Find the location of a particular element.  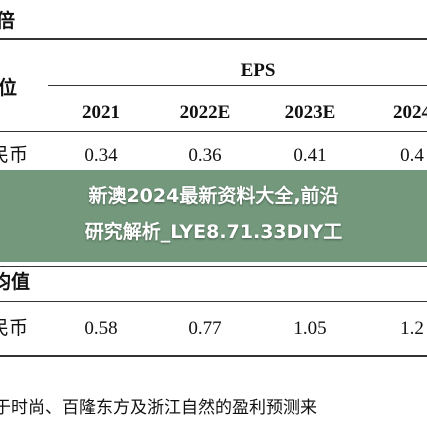

group-header: EPS is located at coordinates (258, 70).